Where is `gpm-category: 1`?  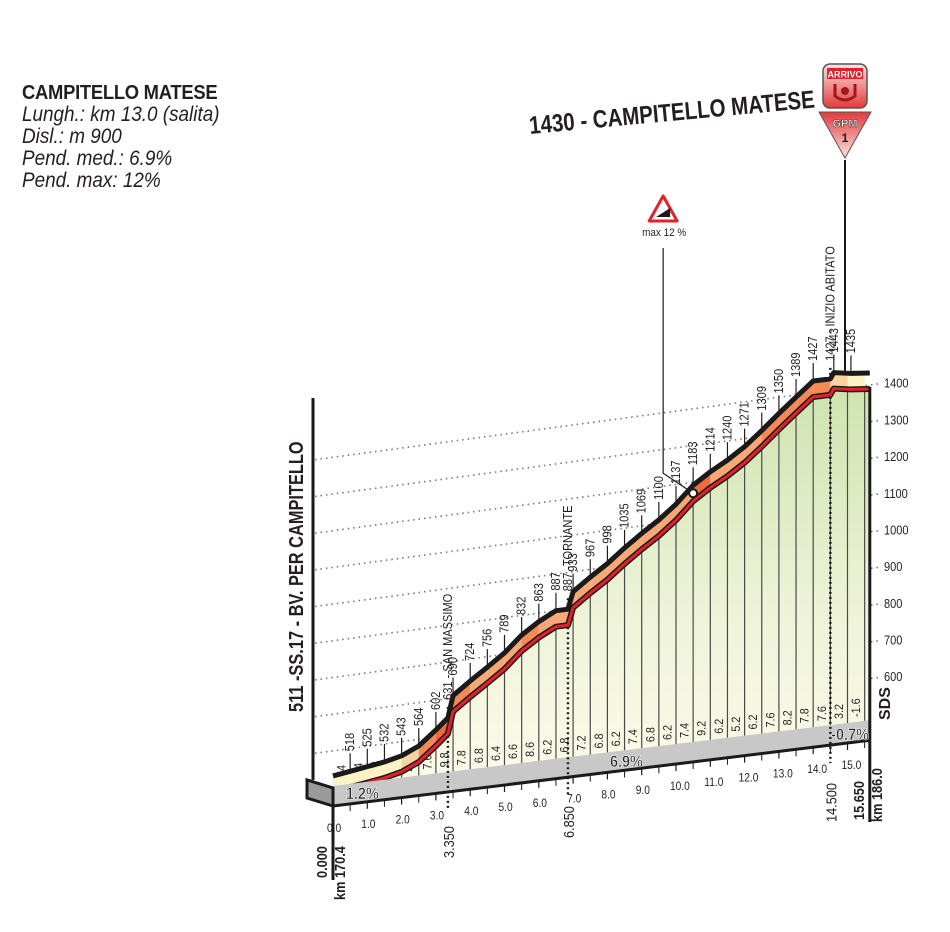
gpm-category: 1 is located at coordinates (845, 138).